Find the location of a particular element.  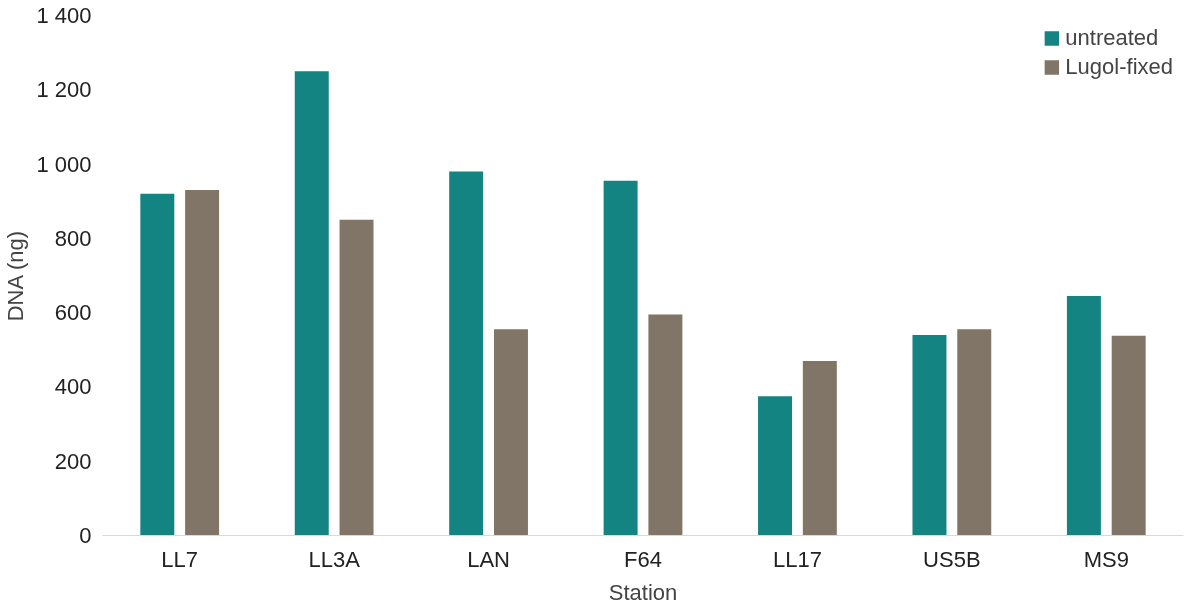

legend-label: Lugol-fixed is located at coordinates (1119, 67).